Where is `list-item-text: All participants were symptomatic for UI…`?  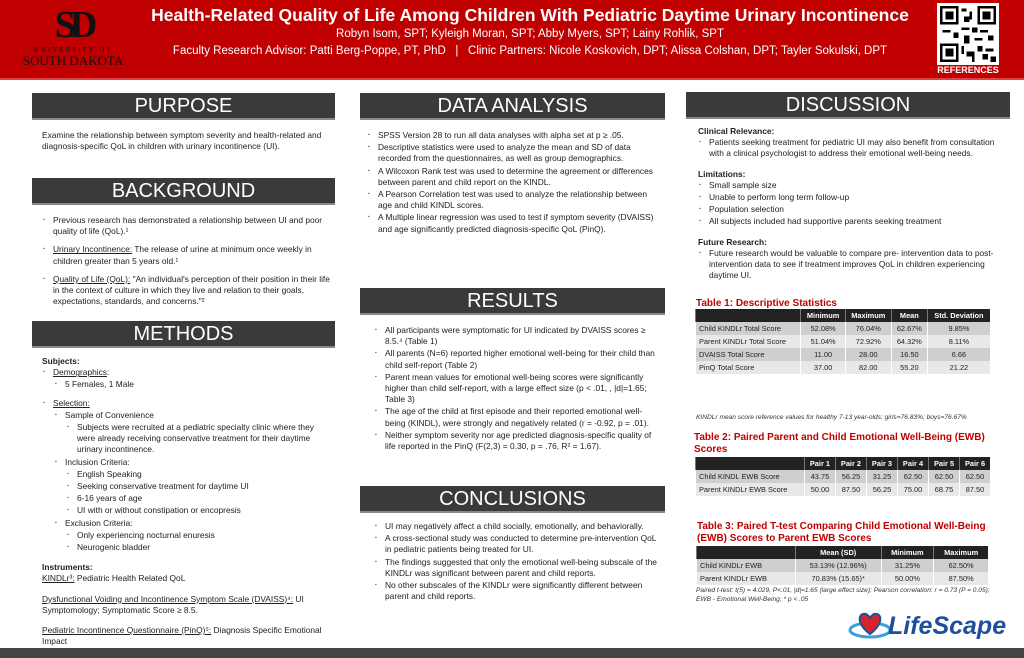 list-item-text: All participants were symptomatic for UI… is located at coordinates (515, 336).